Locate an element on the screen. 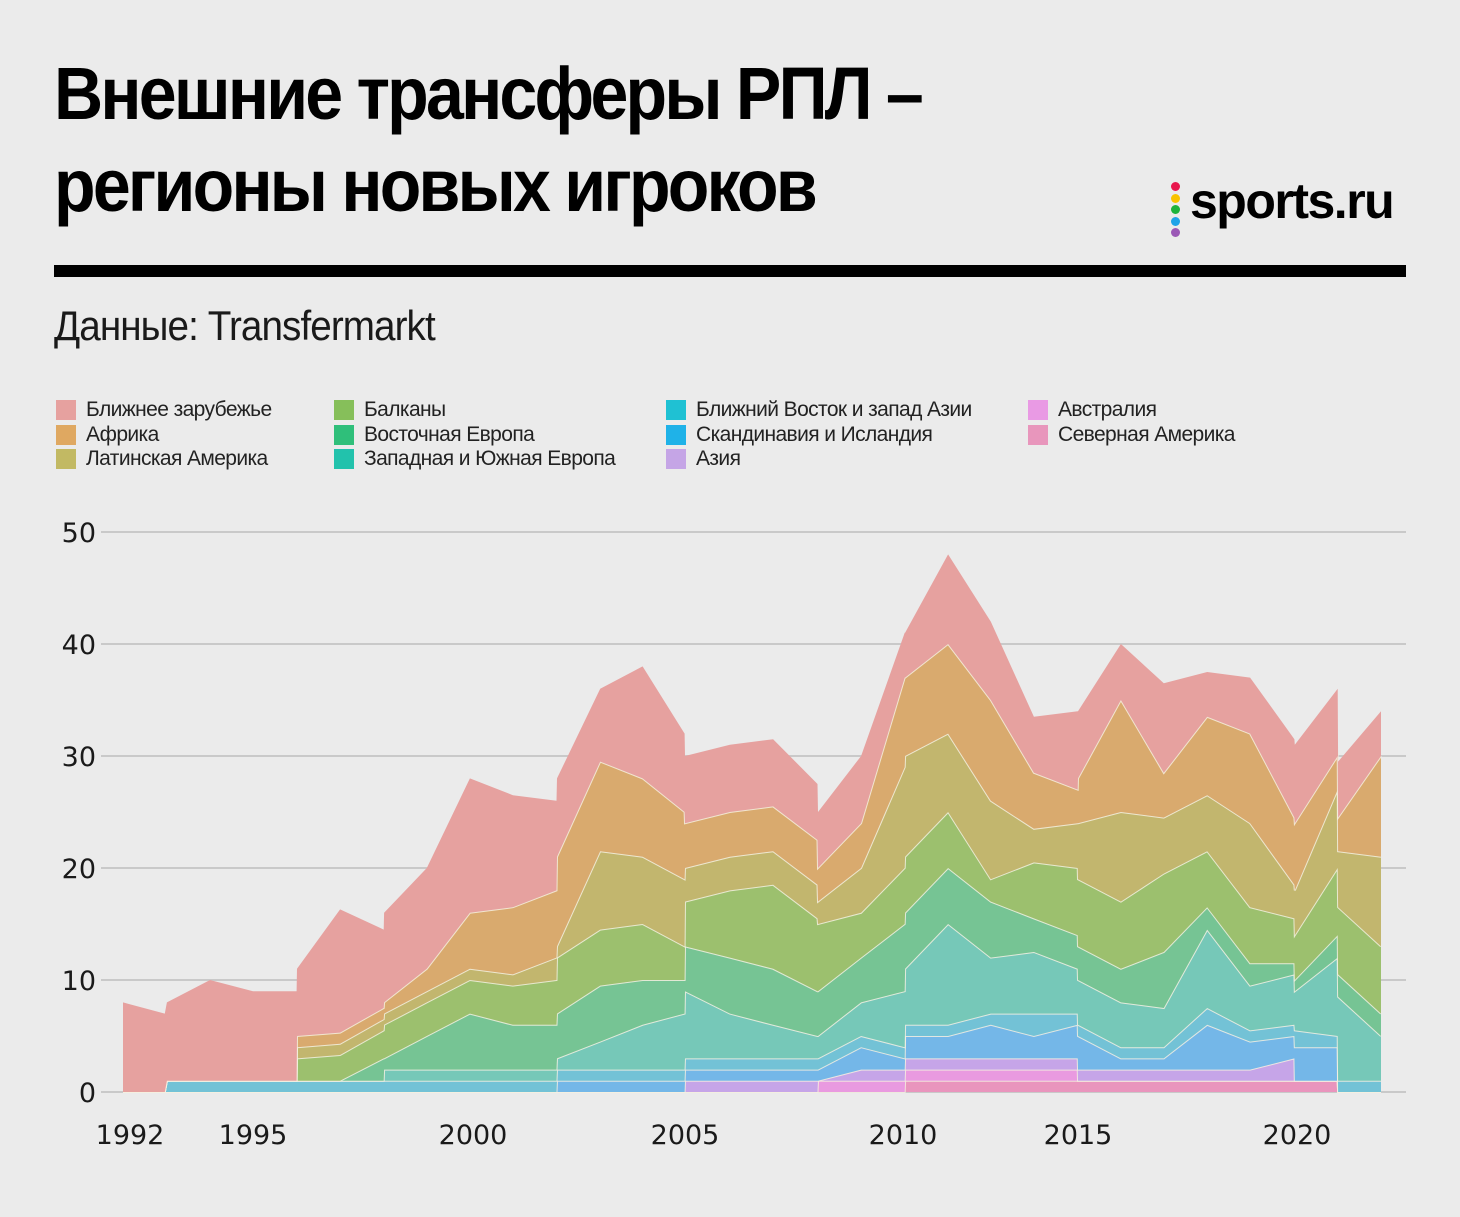 The height and width of the screenshot is (1217, 1460). x-tick-label: 2020 is located at coordinates (1297, 1135).